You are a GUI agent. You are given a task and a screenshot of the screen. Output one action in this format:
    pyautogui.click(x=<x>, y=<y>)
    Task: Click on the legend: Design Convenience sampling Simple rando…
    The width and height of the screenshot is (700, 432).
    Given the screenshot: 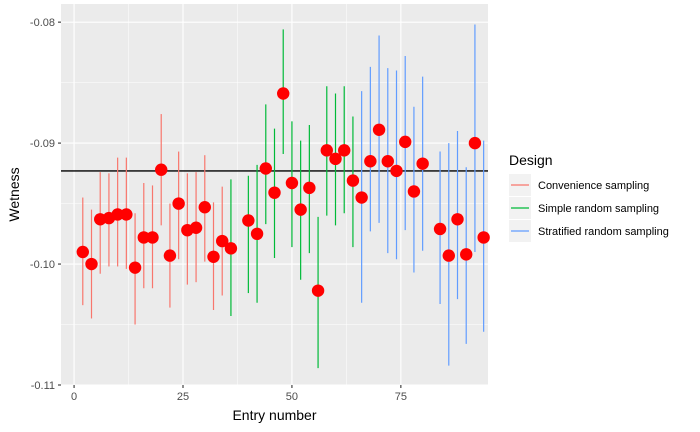 What is the action you would take?
    pyautogui.click(x=589, y=197)
    